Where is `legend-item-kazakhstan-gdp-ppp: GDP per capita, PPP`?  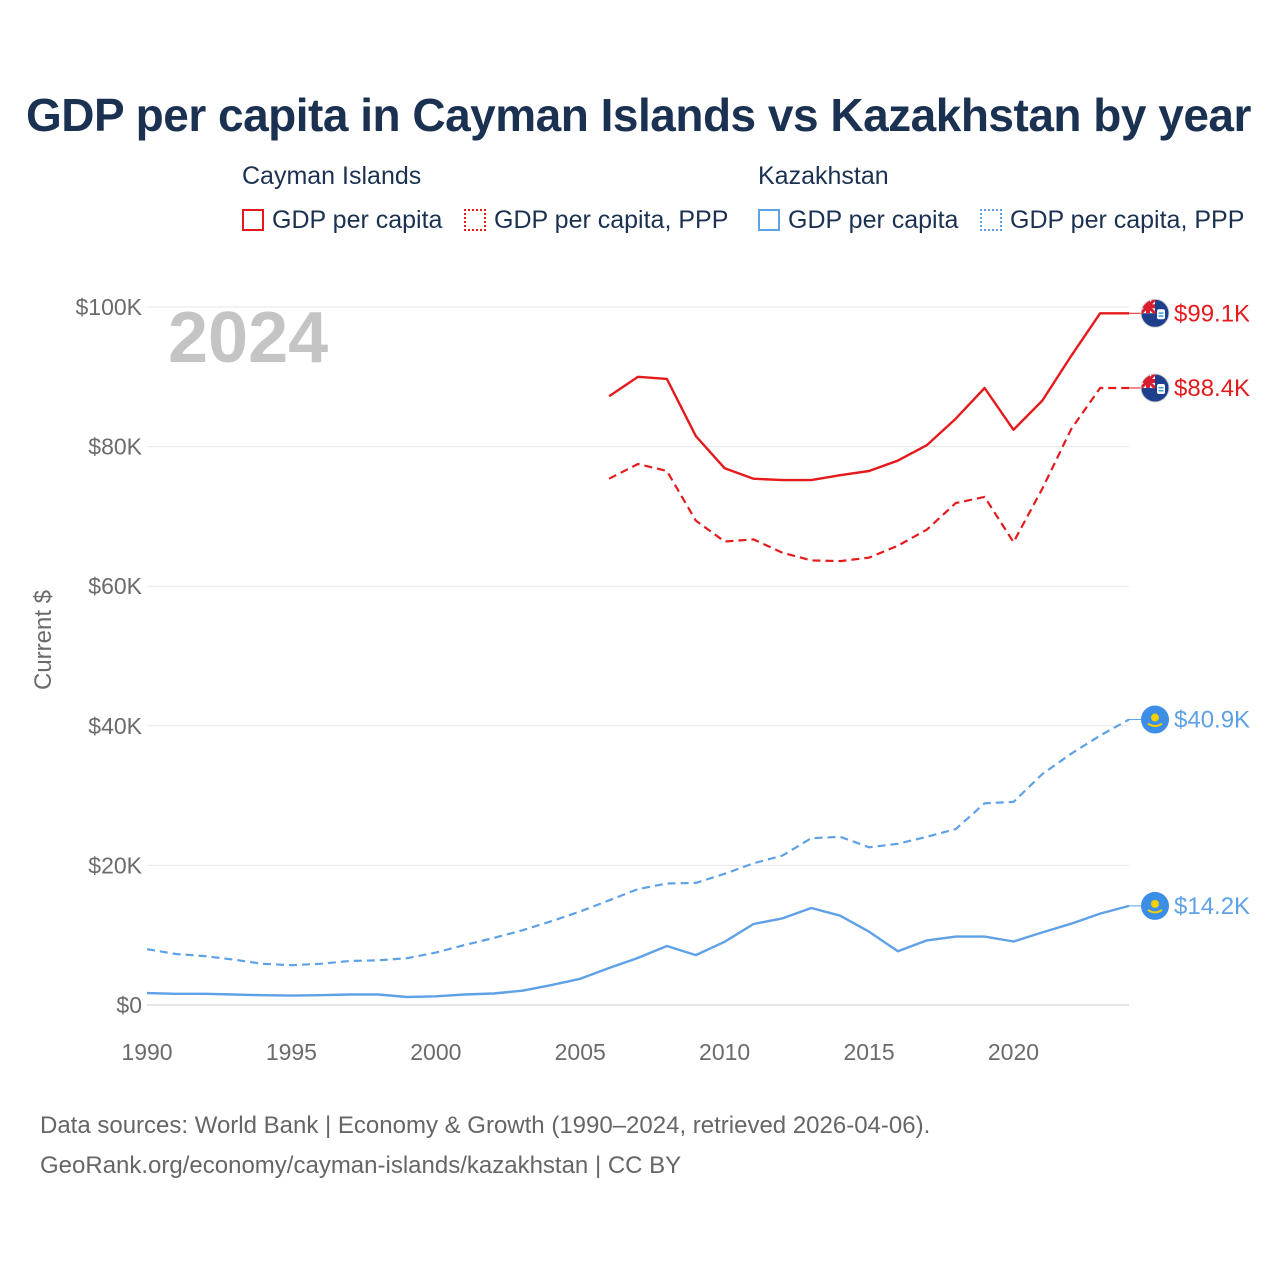 legend-item-kazakhstan-gdp-ppp: GDP per capita, PPP is located at coordinates (1112, 220).